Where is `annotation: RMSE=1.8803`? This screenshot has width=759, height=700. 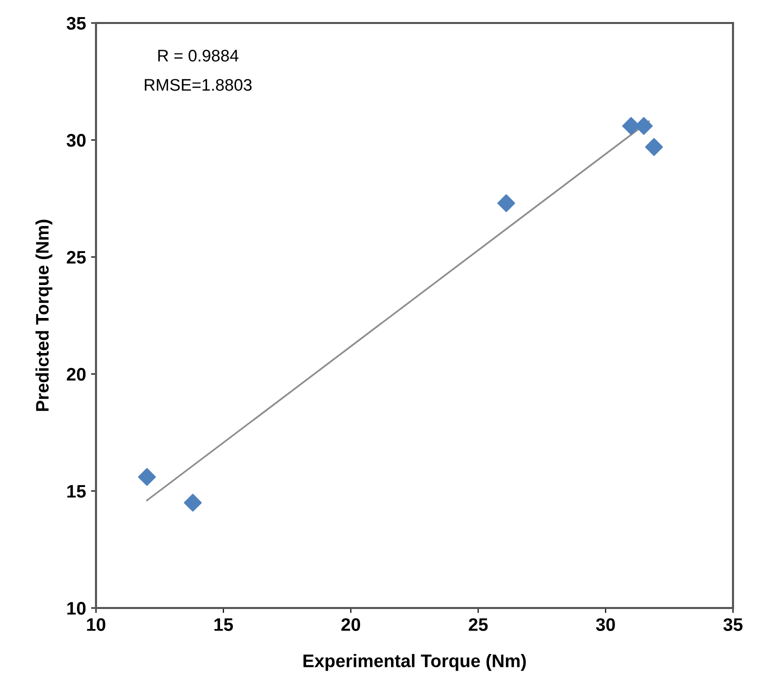 annotation: RMSE=1.8803 is located at coordinates (198, 85).